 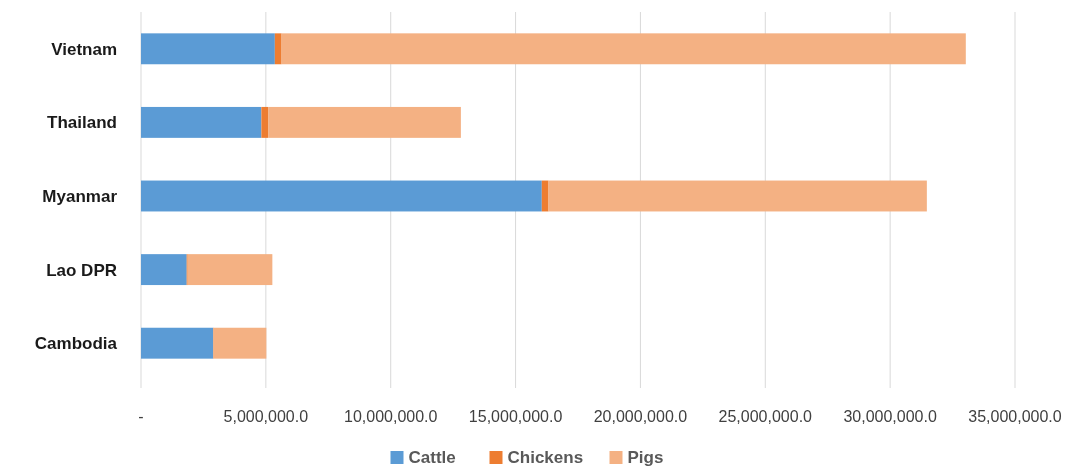 I want to click on legend-label: Chickens, so click(x=545, y=457).